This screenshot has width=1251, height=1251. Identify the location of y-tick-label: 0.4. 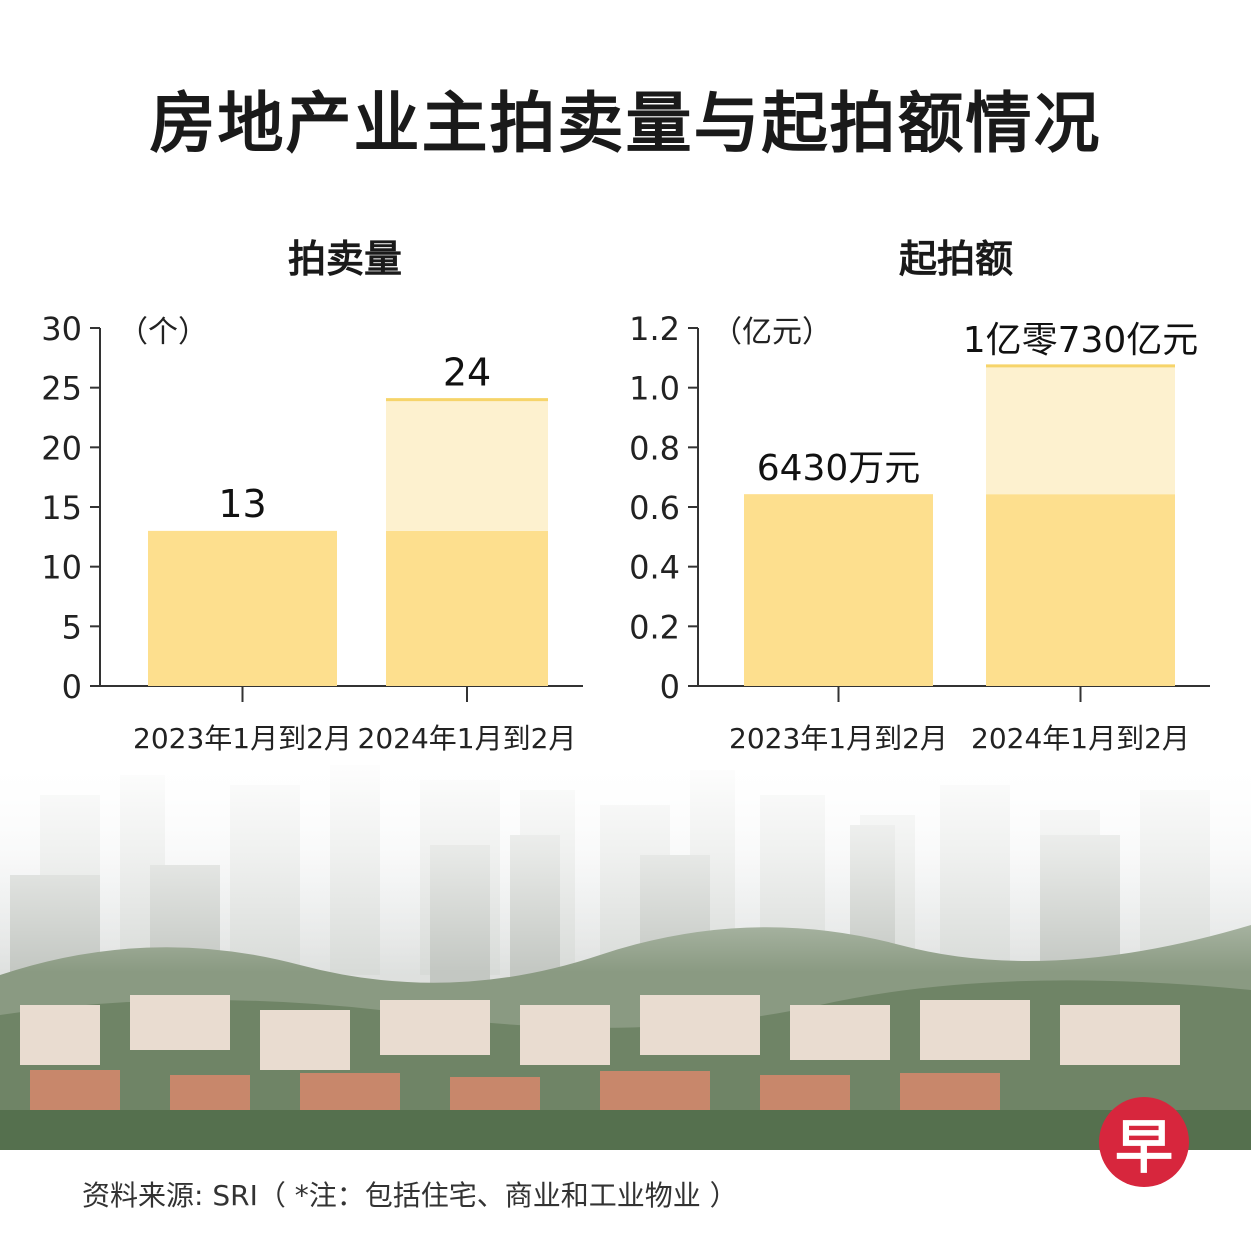
(654, 568).